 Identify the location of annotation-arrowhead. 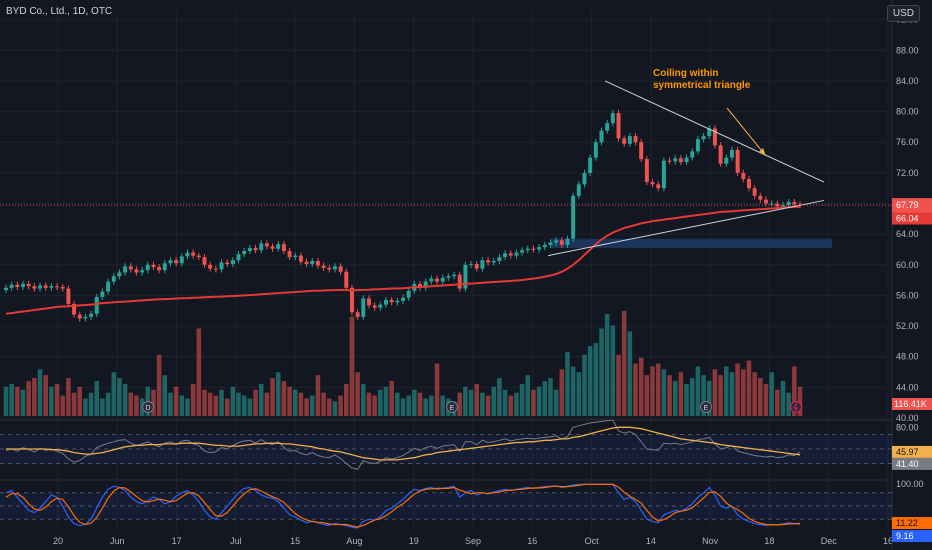
(762, 152).